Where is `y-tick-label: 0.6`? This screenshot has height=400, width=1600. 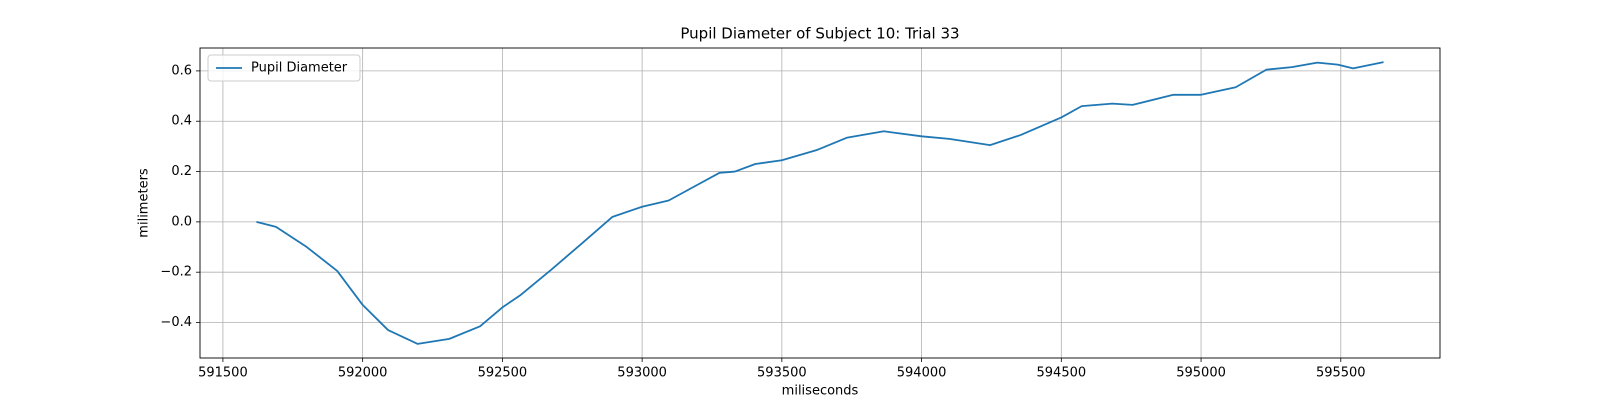 y-tick-label: 0.6 is located at coordinates (181, 70).